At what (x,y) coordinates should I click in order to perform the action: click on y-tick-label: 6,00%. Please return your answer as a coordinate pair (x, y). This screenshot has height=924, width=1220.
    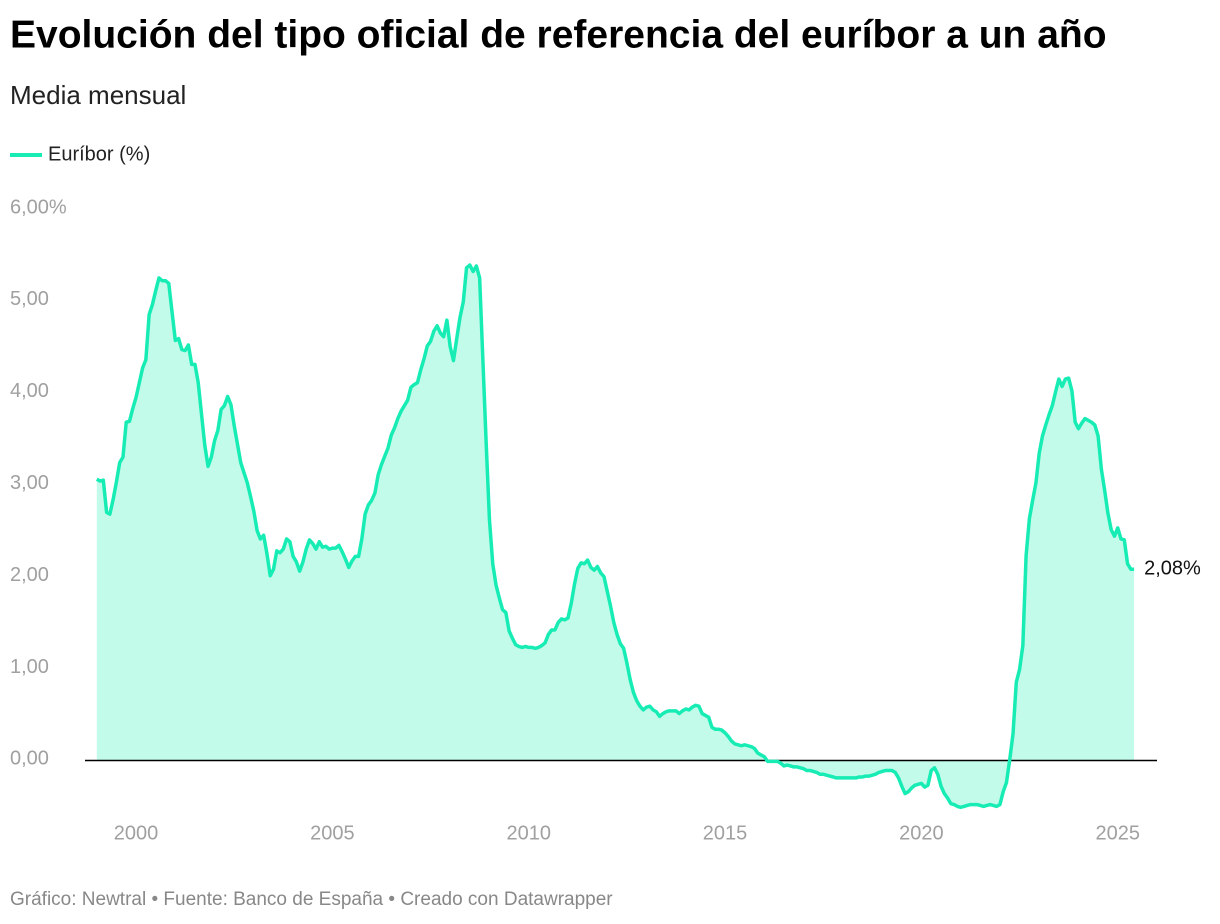
    Looking at the image, I should click on (38, 207).